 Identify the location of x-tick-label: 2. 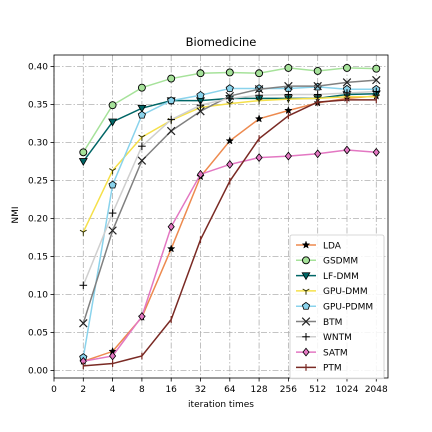
(83, 390).